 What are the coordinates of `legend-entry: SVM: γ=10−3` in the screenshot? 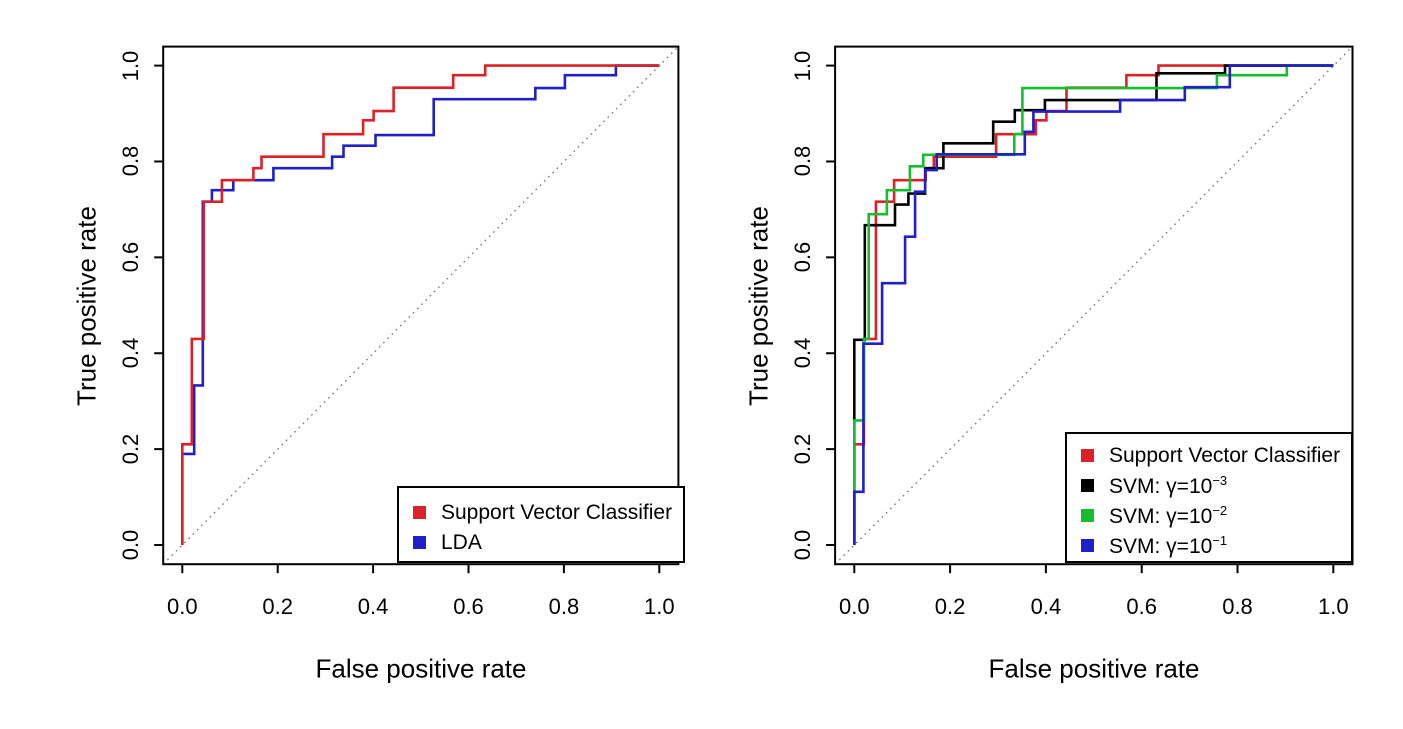 It's located at (1216, 485).